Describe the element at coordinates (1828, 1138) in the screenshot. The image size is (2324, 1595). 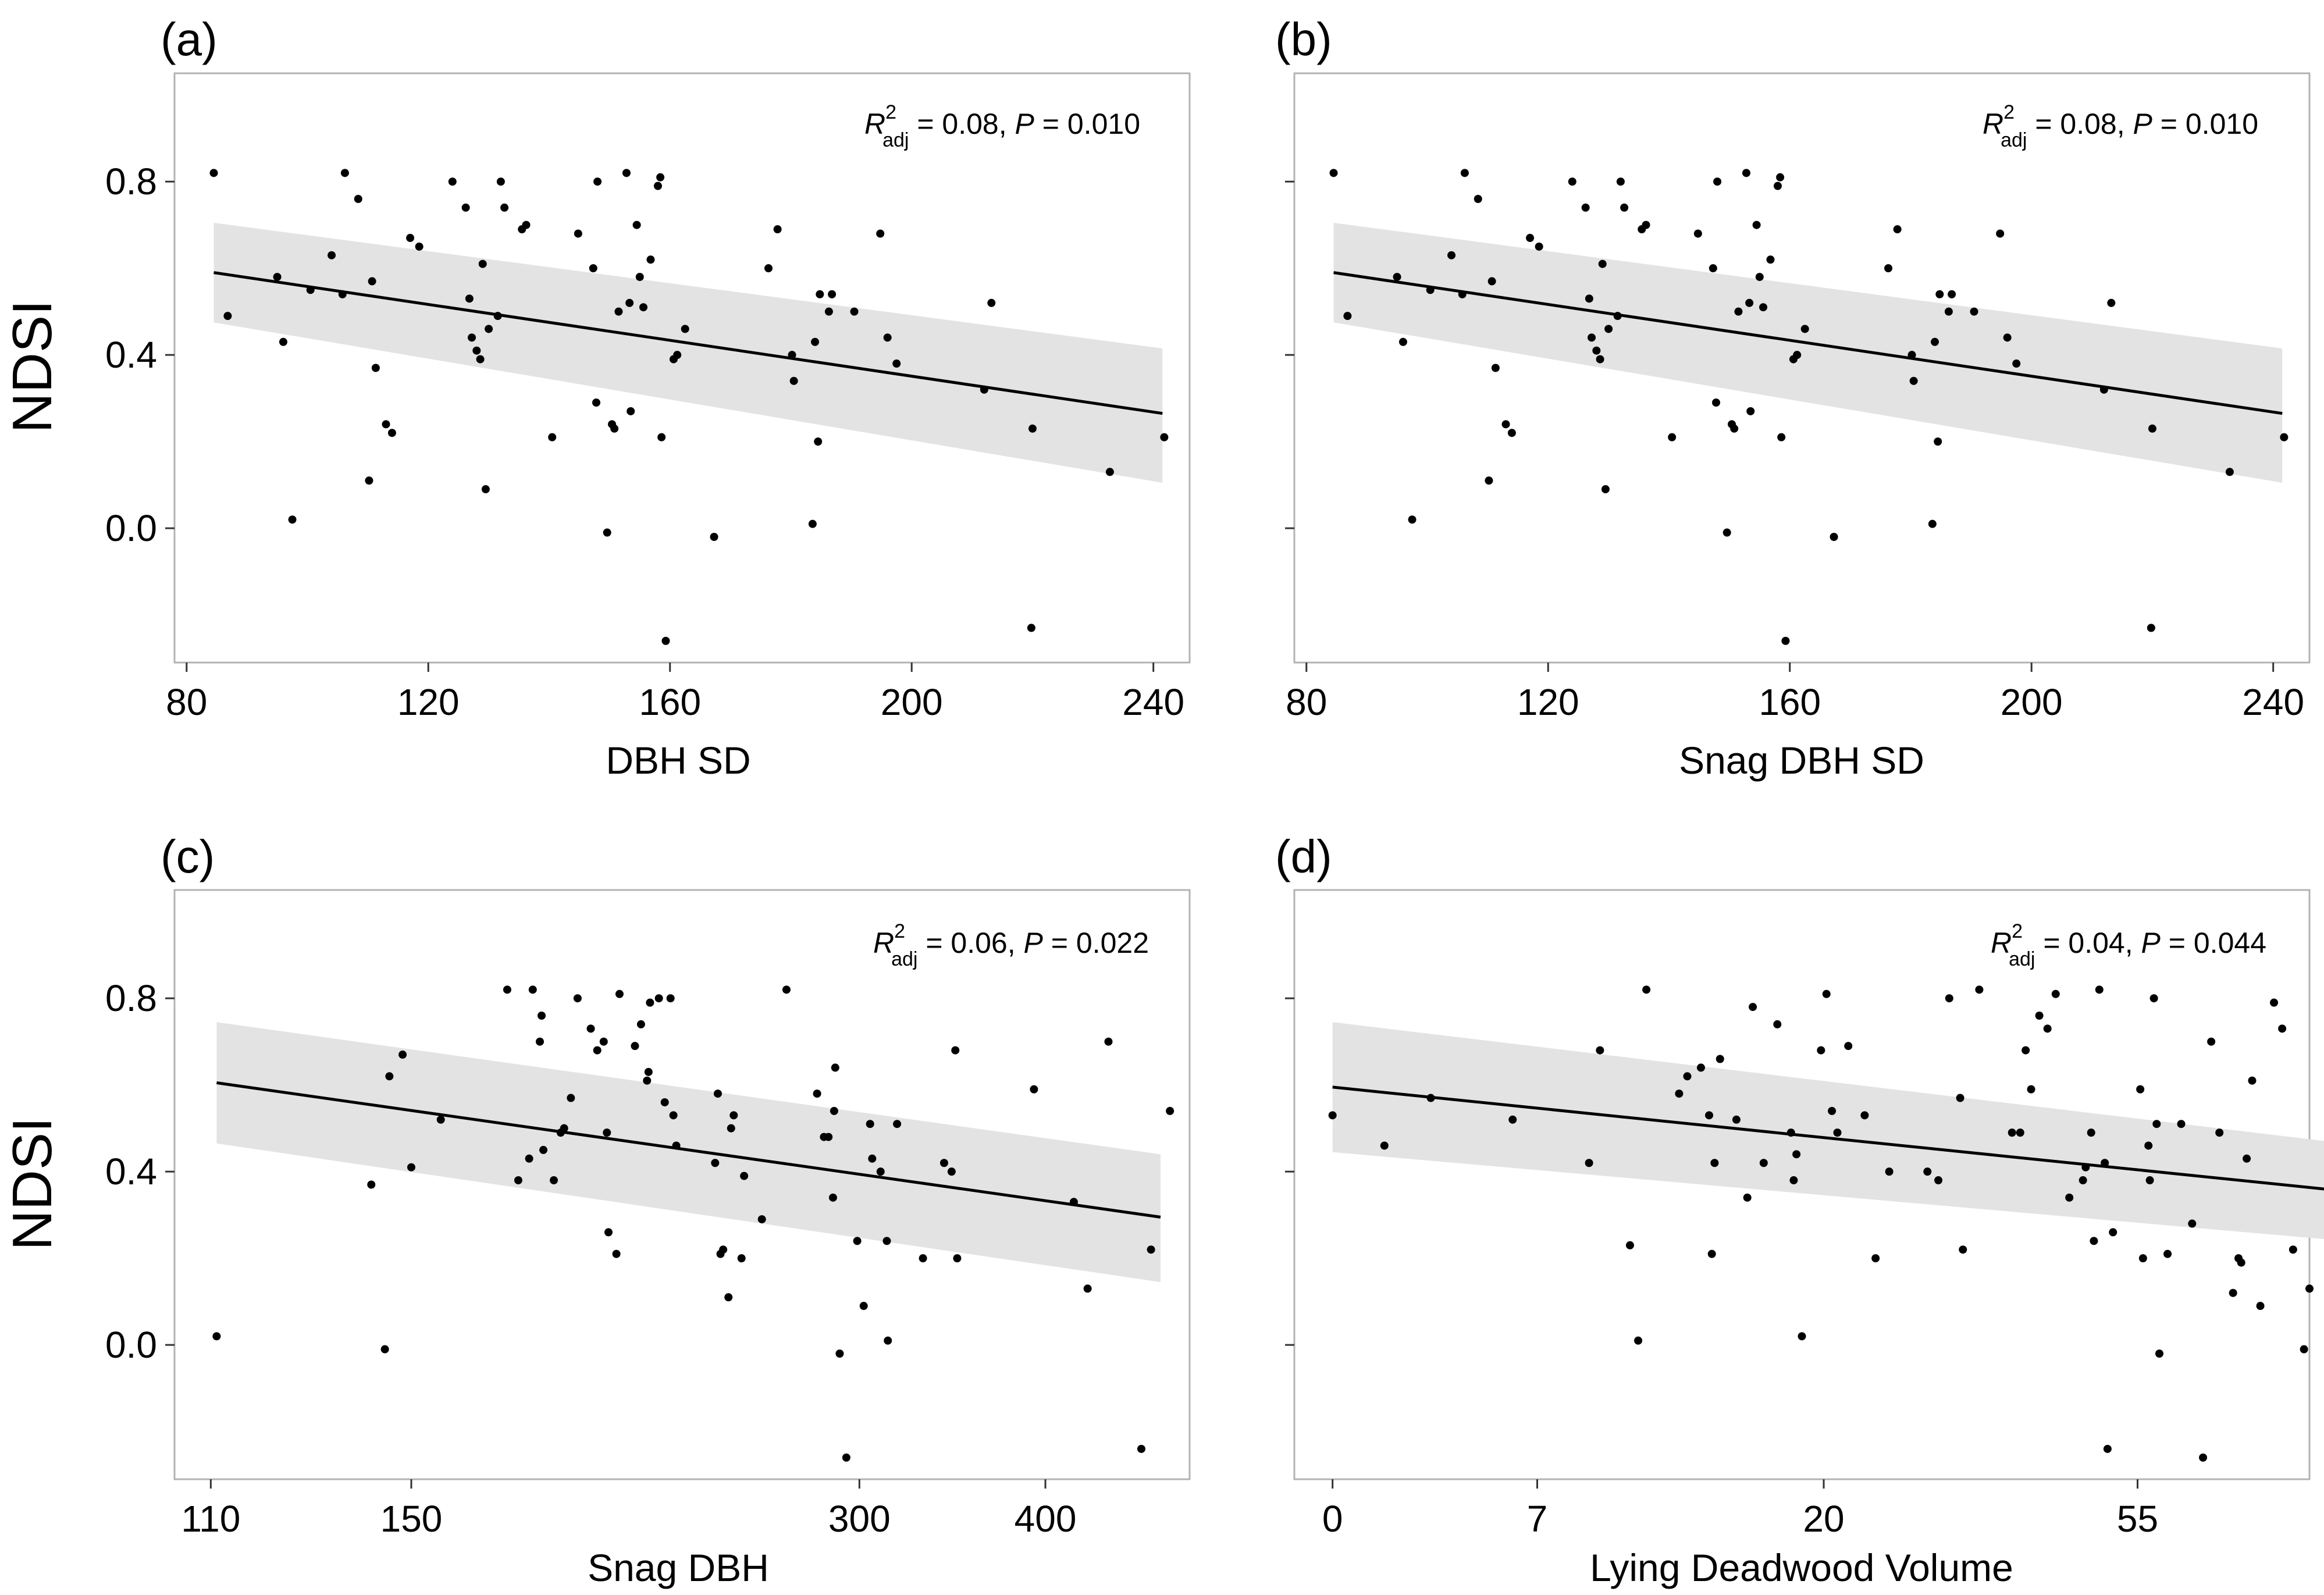
I see `panel-d-regression-line` at that location.